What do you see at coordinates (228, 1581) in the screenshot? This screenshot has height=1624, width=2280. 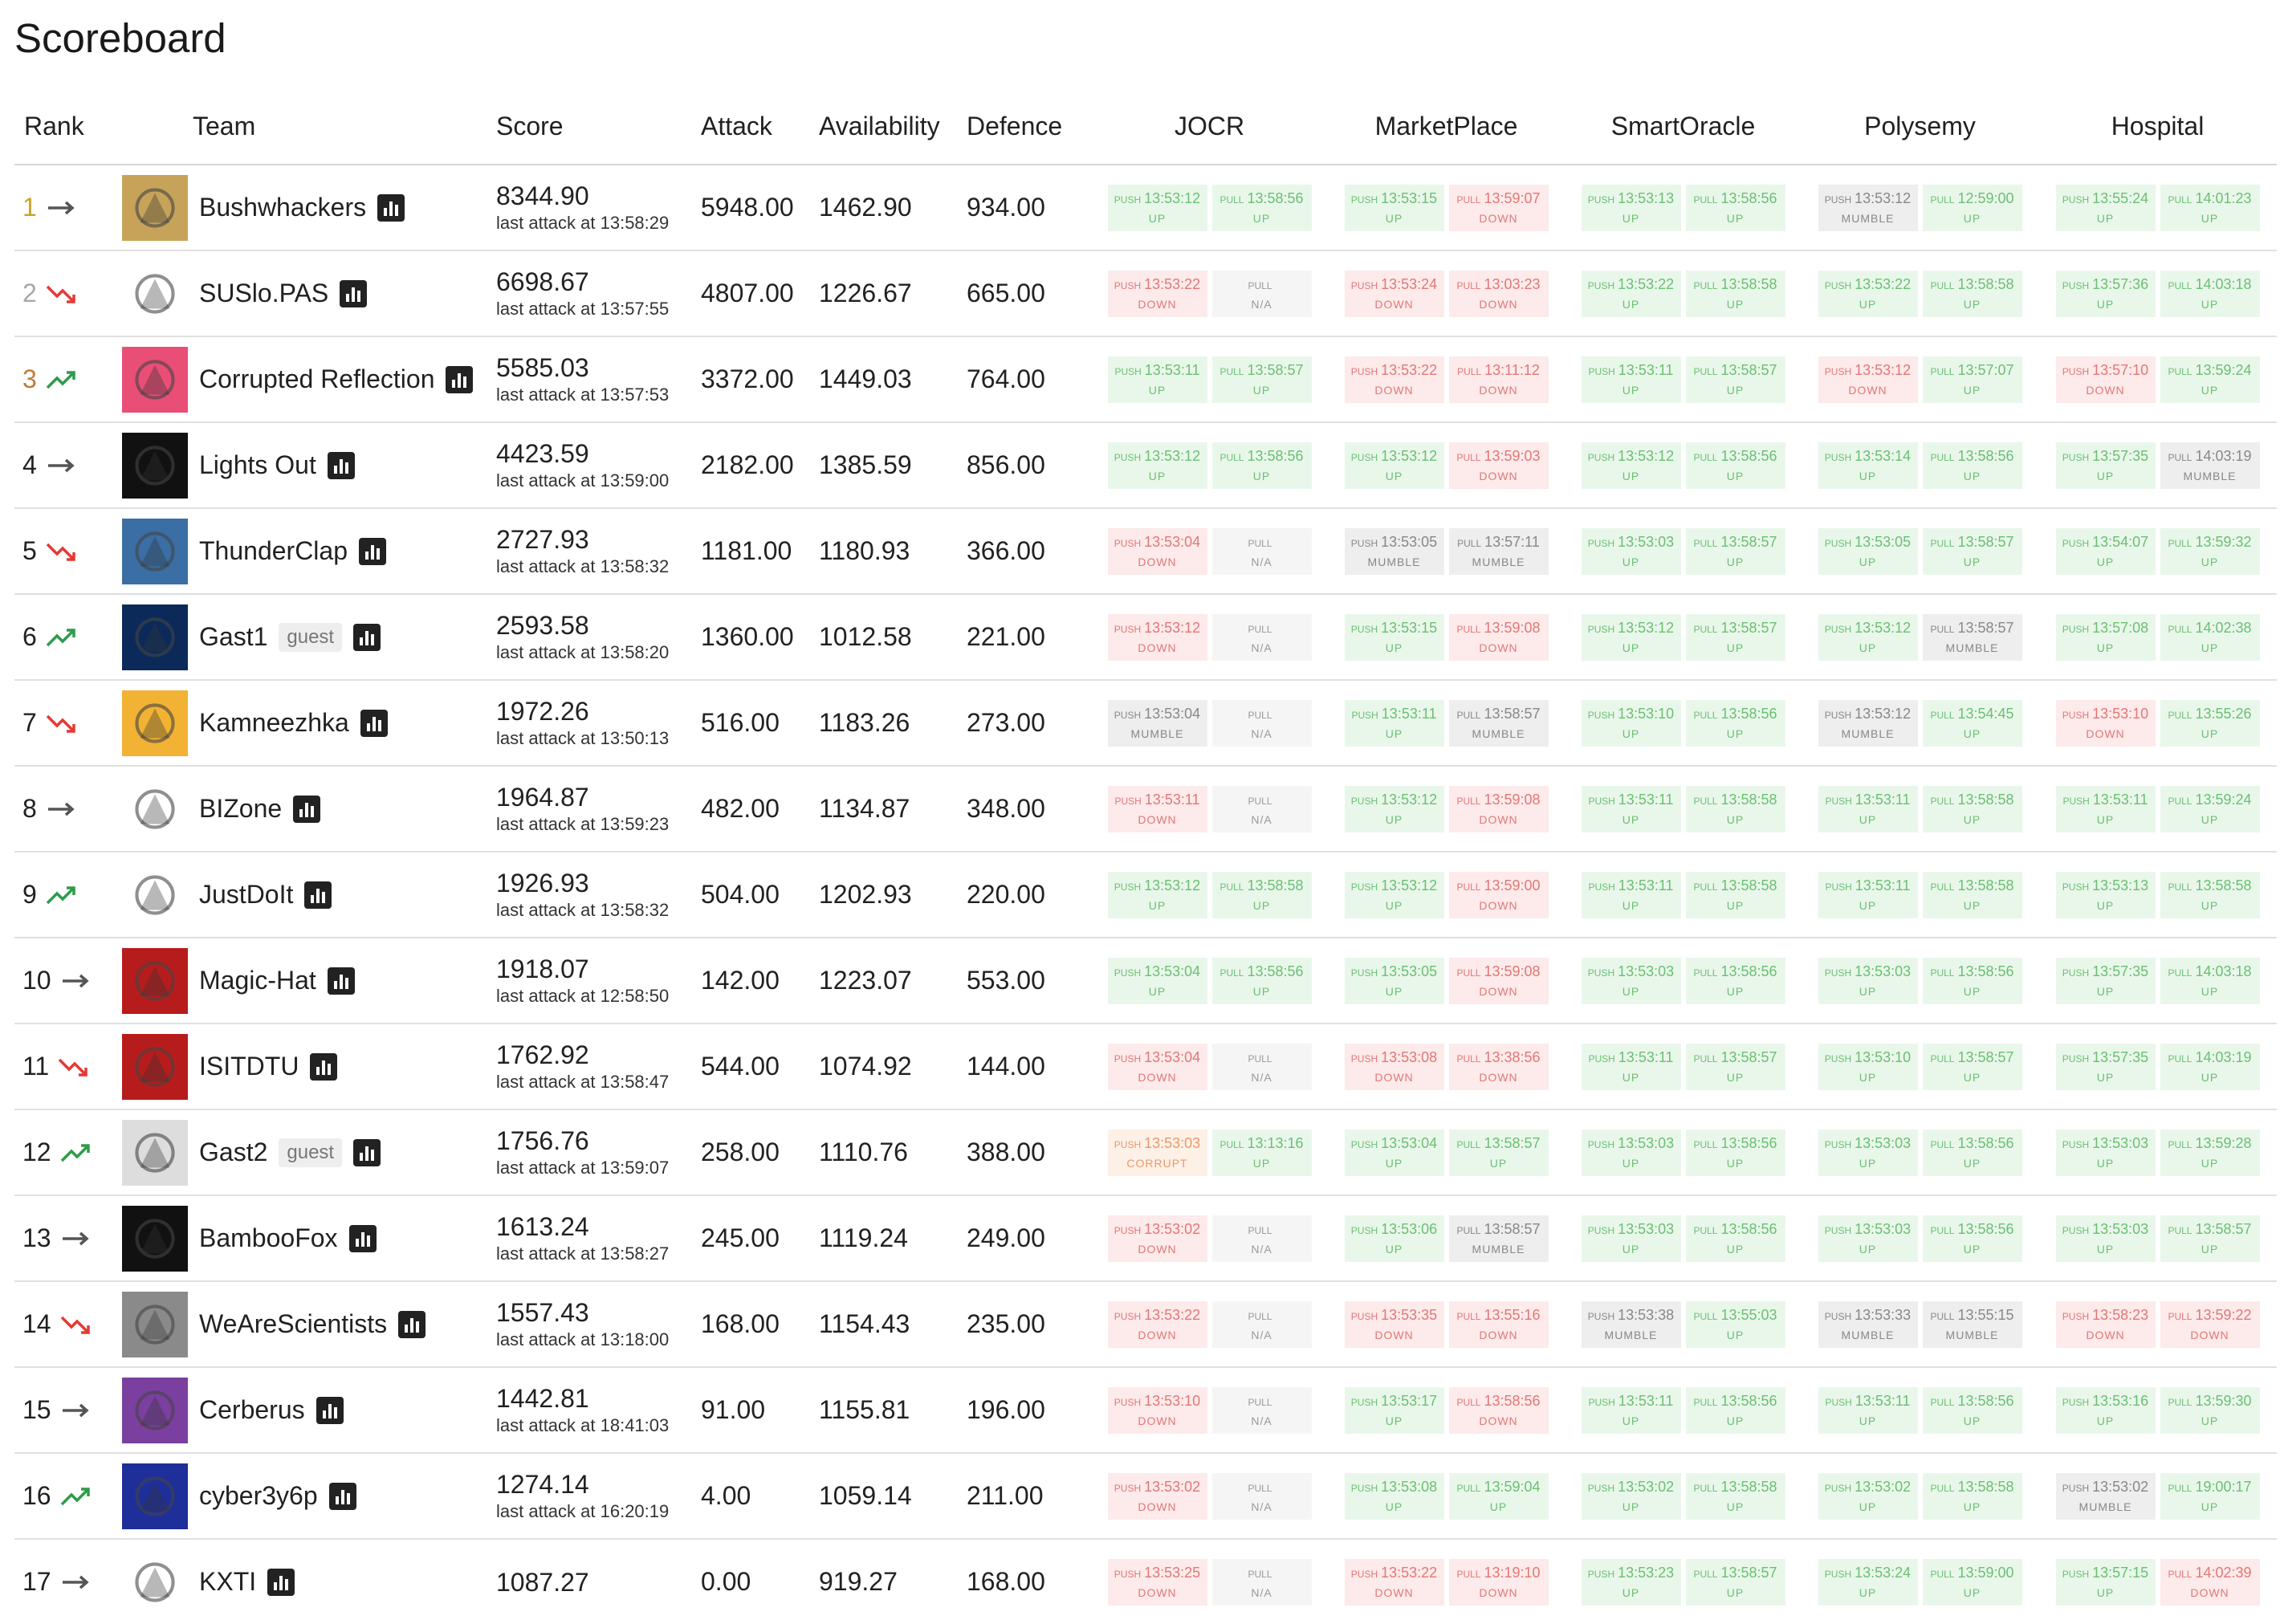 I see `team-name: KXTI` at bounding box center [228, 1581].